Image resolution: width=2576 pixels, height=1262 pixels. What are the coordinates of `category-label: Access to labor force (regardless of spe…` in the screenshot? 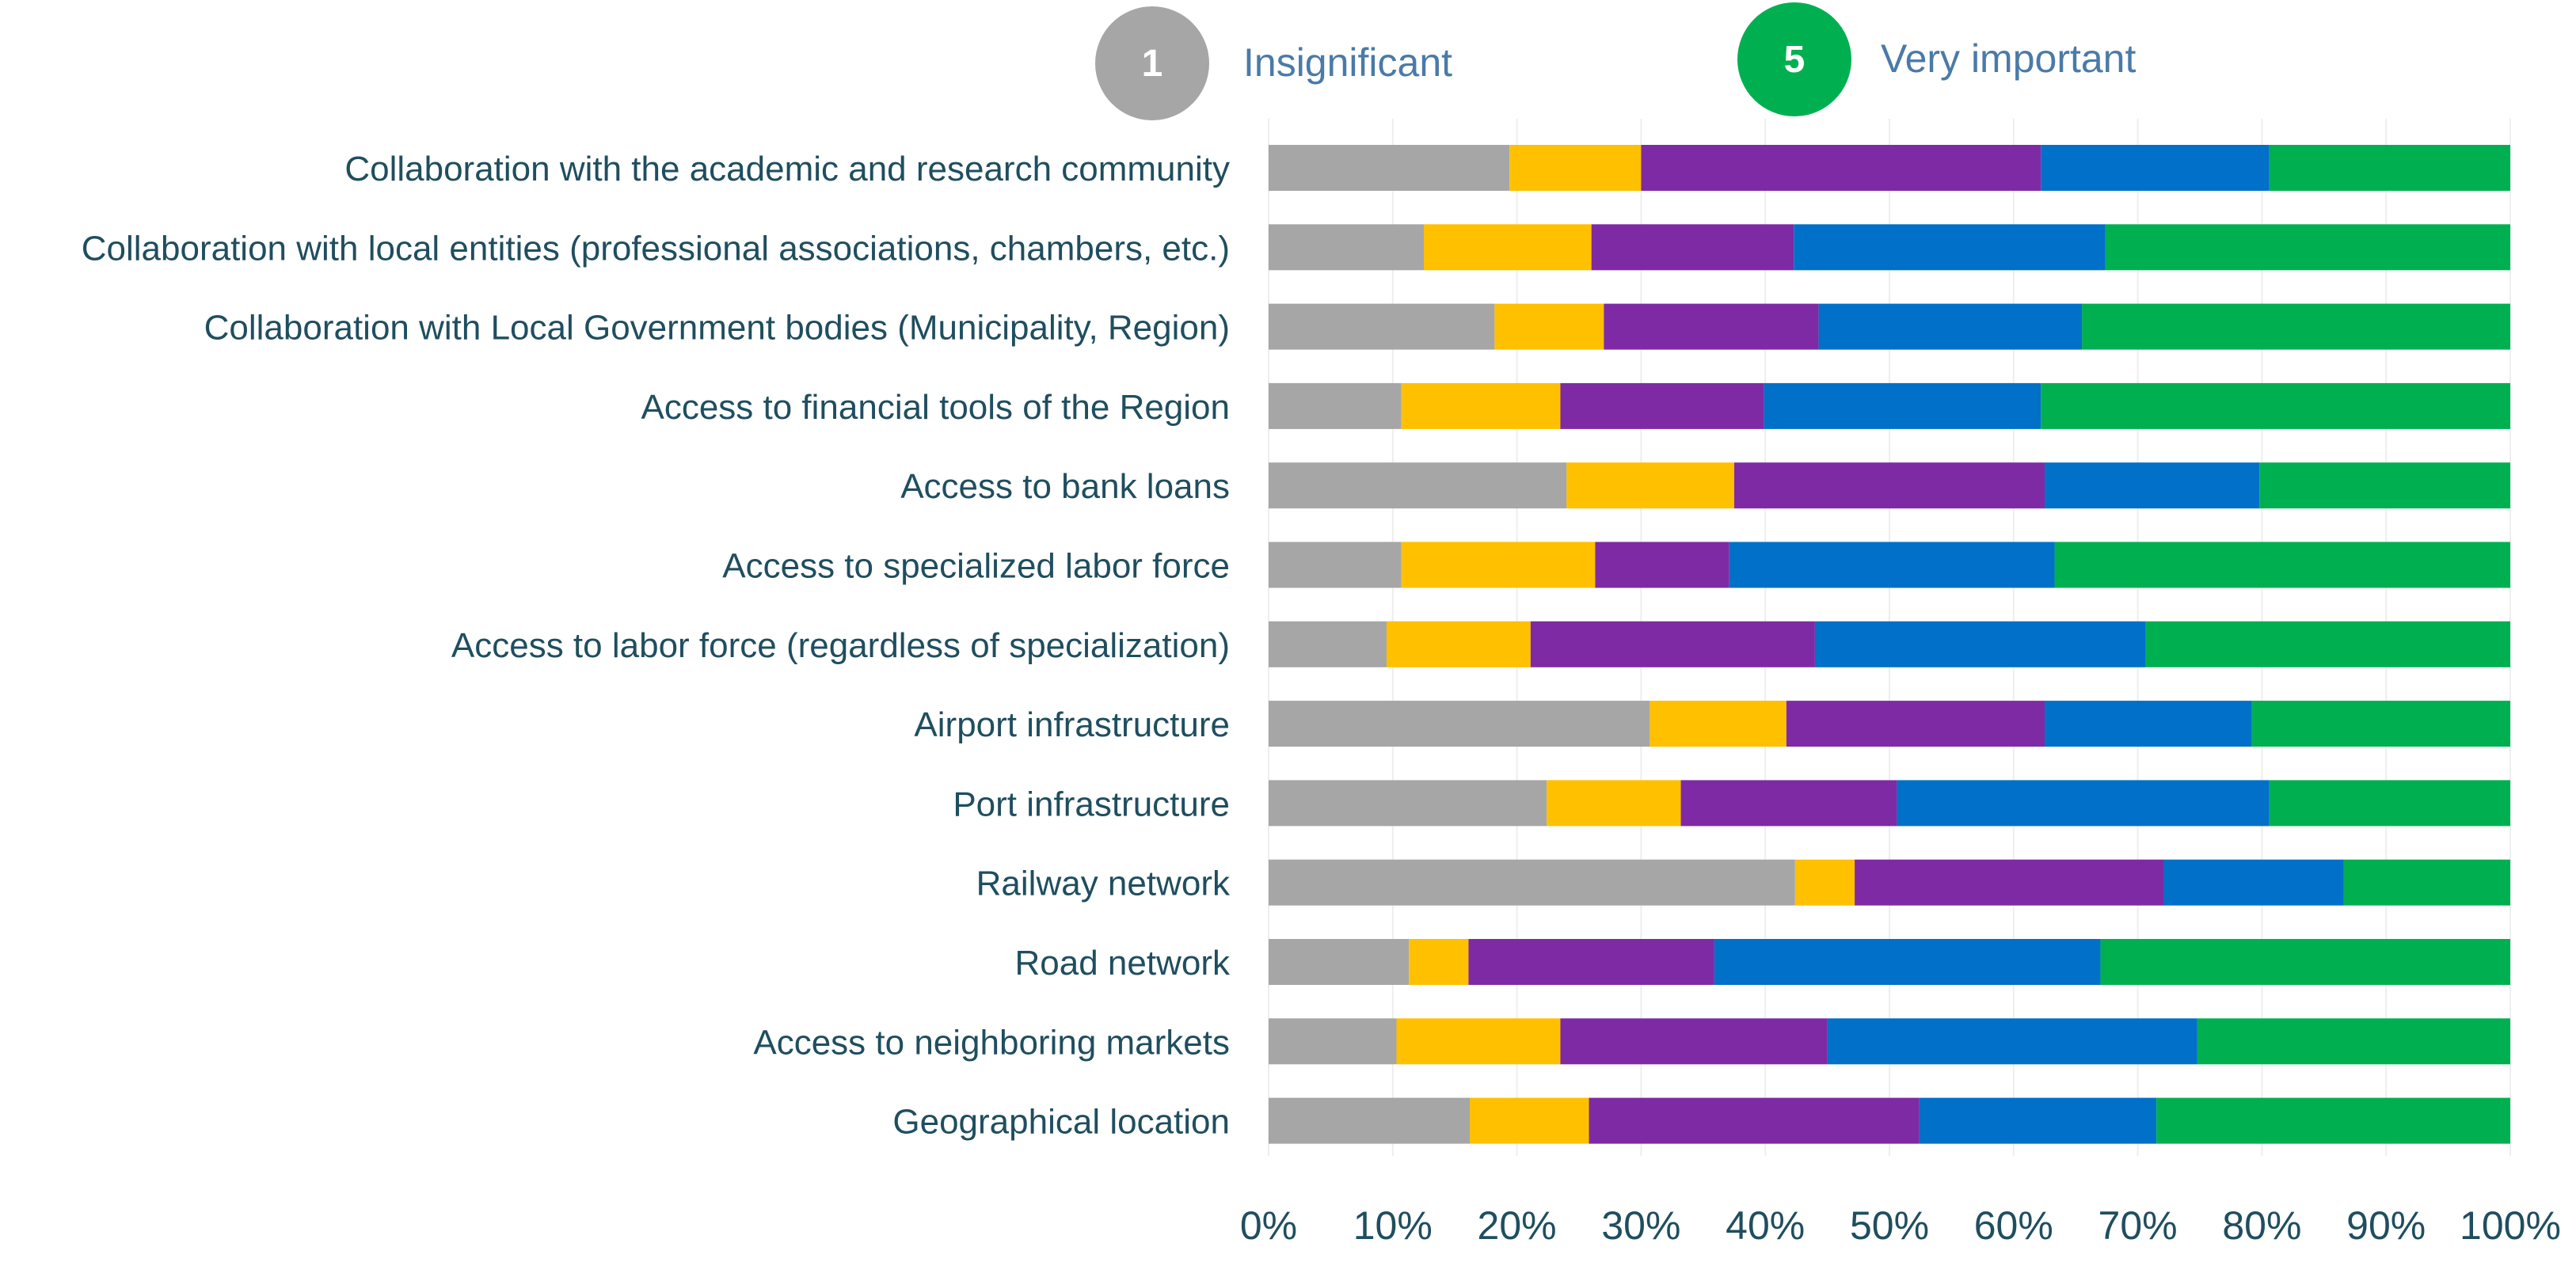 It's located at (840, 645).